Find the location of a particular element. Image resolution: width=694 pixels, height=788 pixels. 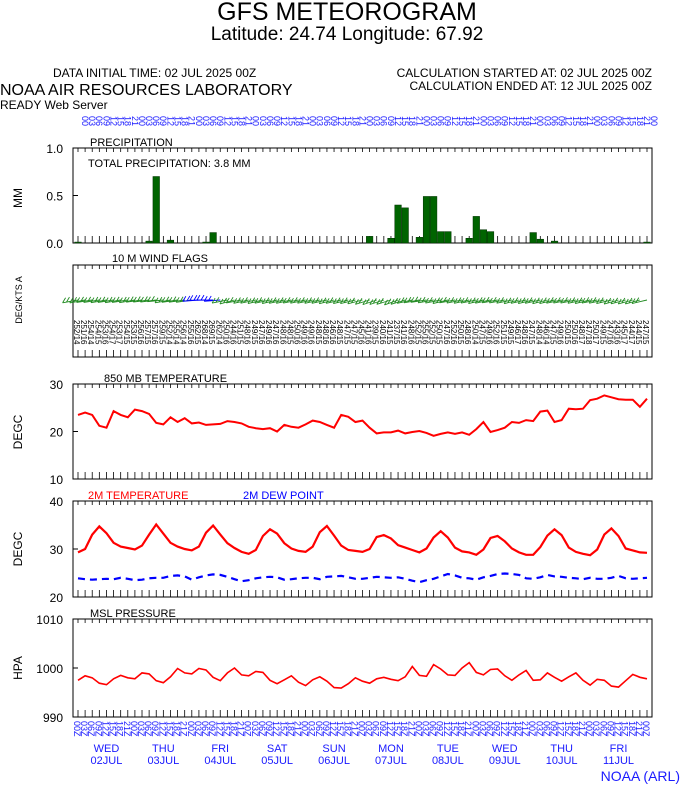

wind-value-label: 246/14 is located at coordinates (545, 332).